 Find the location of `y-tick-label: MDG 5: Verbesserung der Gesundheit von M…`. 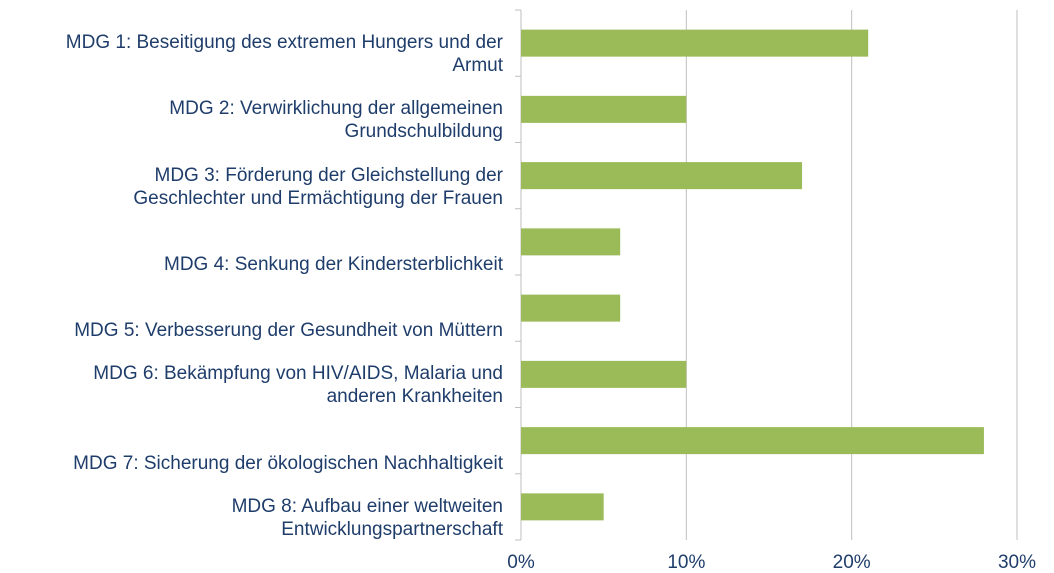

y-tick-label: MDG 5: Verbesserung der Gesundheit von M… is located at coordinates (288, 331).